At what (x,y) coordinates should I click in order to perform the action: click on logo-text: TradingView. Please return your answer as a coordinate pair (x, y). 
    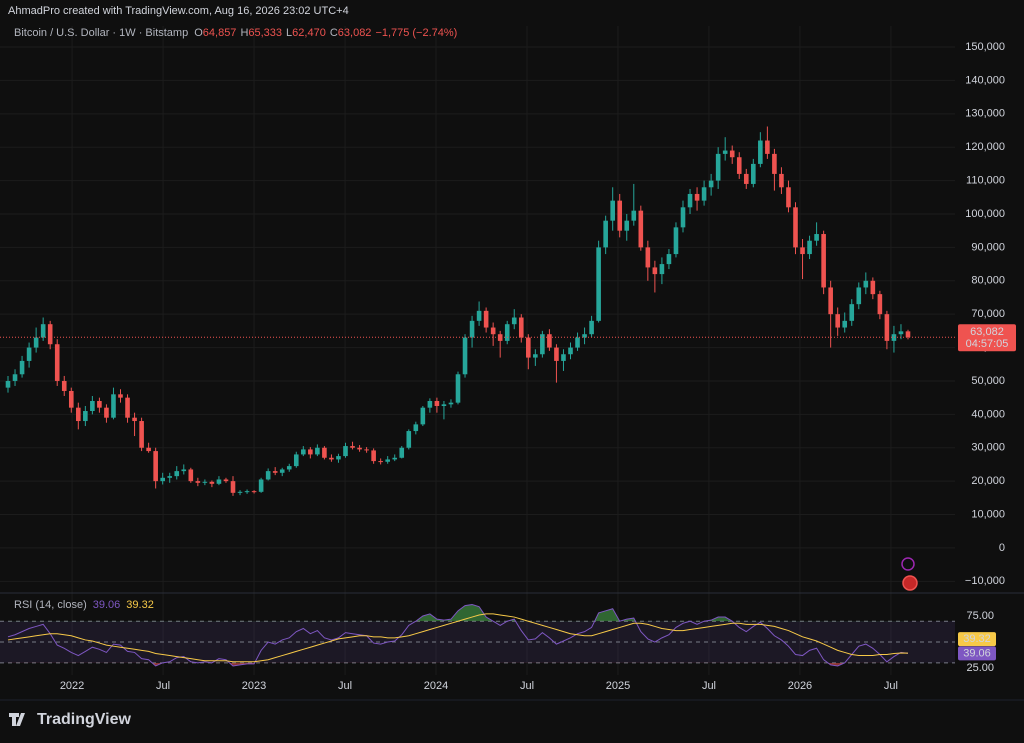
    Looking at the image, I should click on (84, 719).